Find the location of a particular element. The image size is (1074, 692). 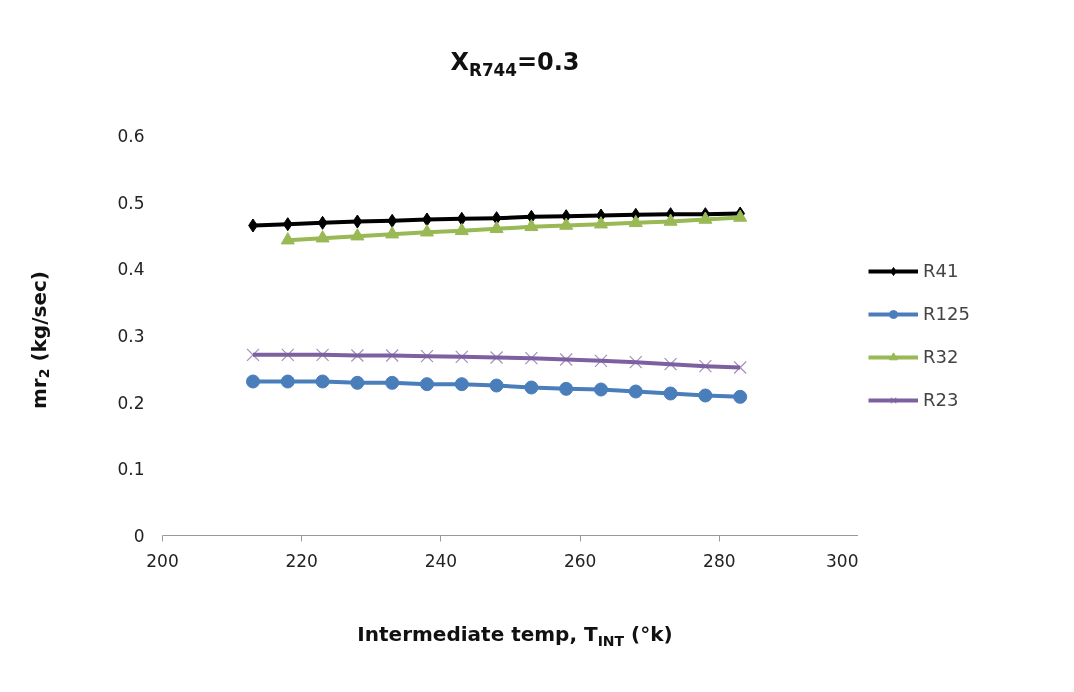

y-tick-label: 0.4 is located at coordinates (131, 269).